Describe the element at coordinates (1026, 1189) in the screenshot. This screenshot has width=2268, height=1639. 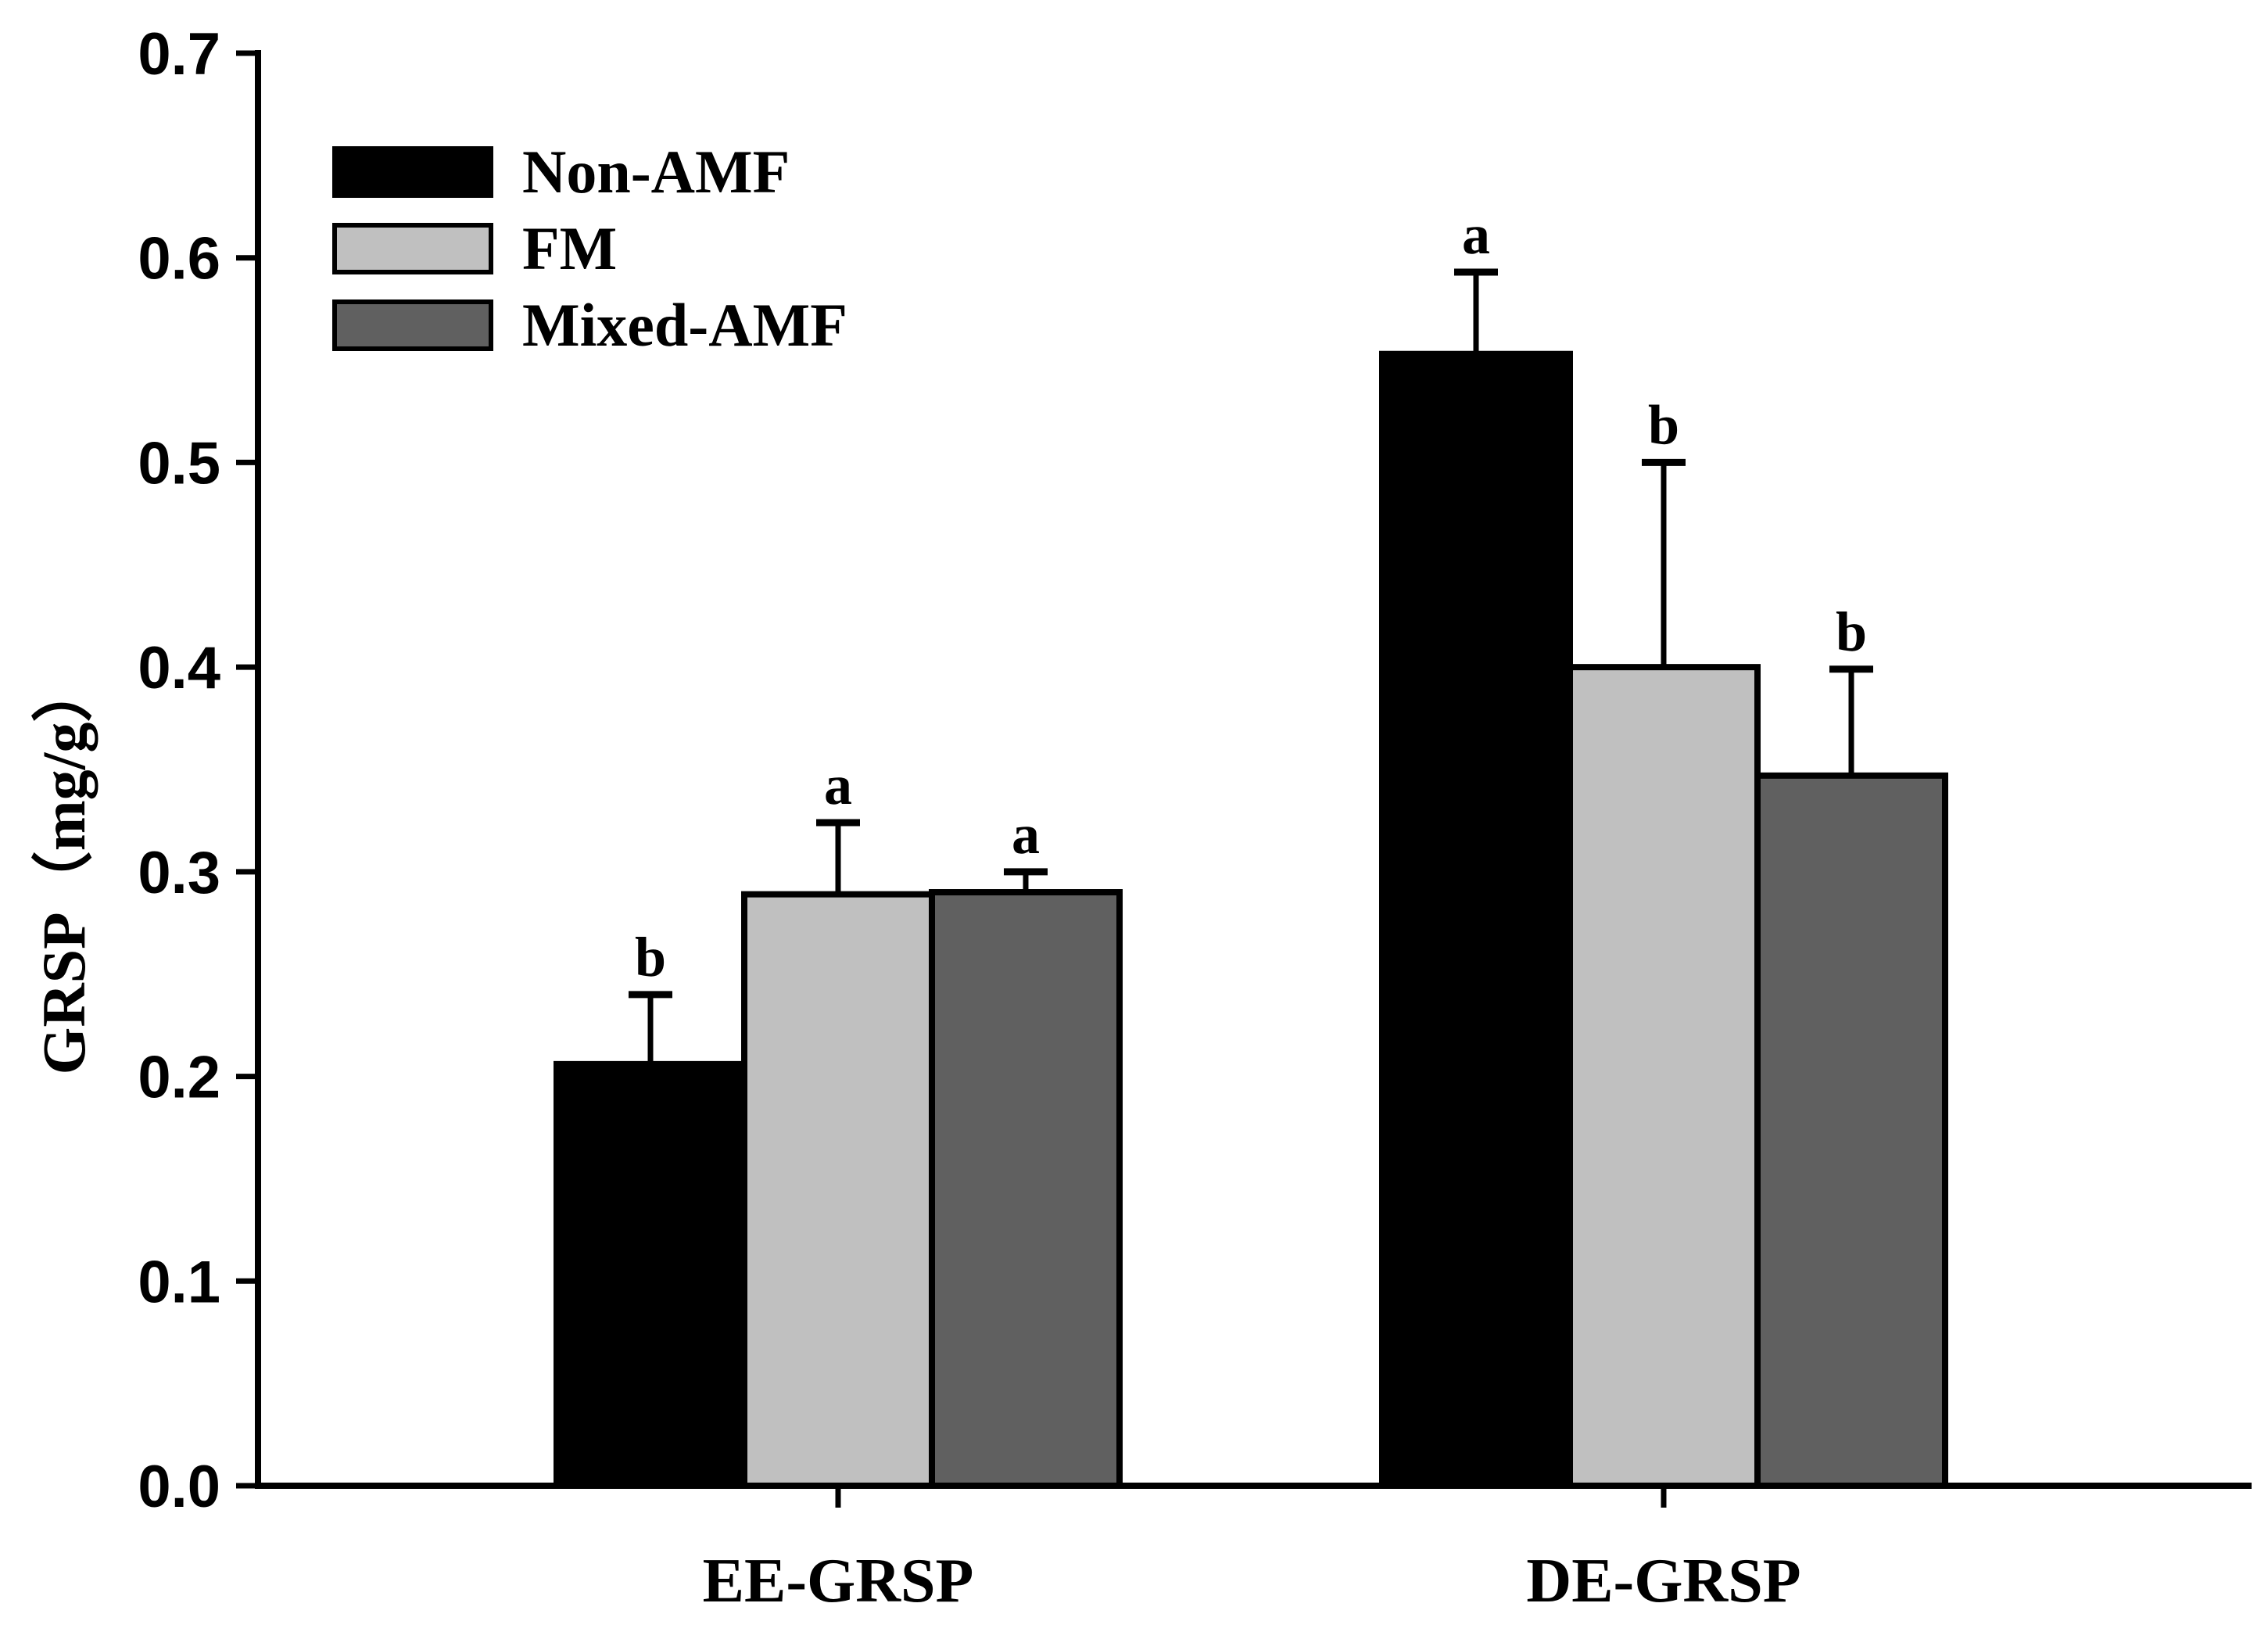
I see `bar-mixed-amf-ee-grsp` at that location.